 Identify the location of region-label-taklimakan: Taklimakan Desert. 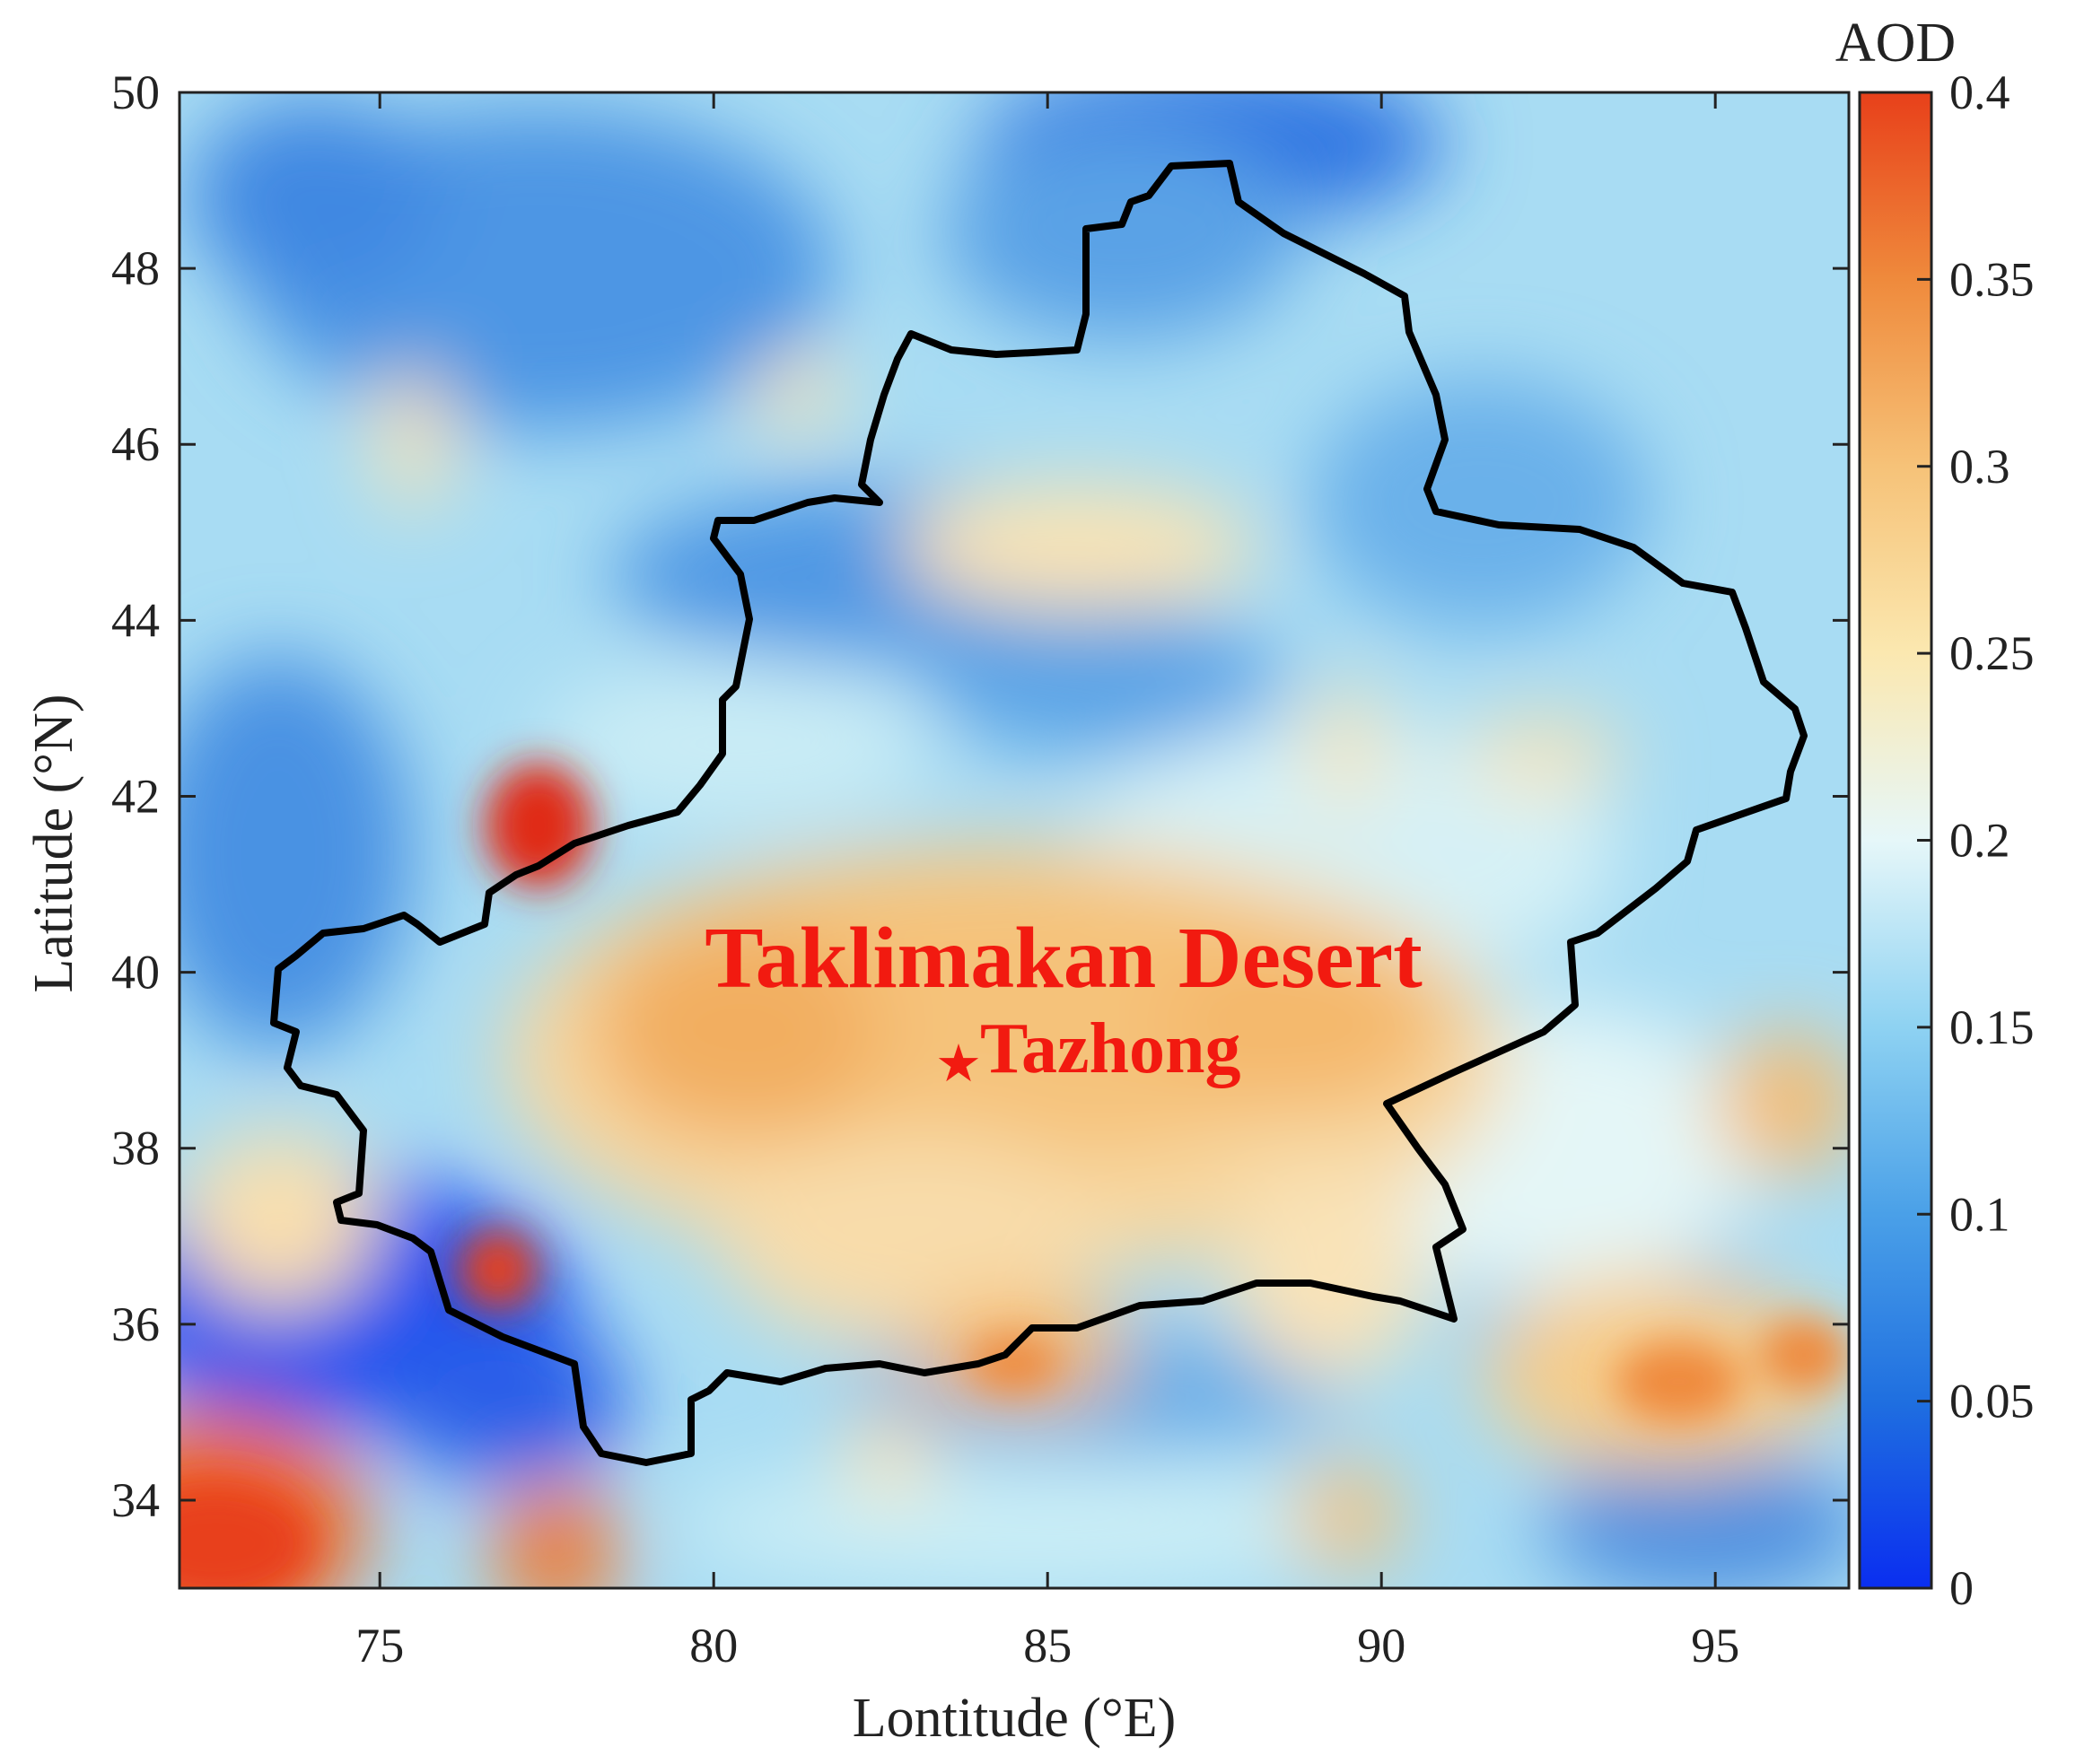
(1064, 958).